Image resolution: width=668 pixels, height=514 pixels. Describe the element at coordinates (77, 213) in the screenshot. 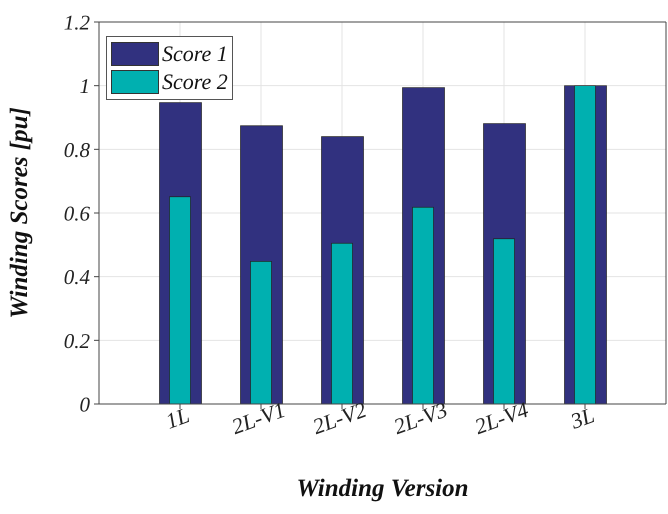

I see `y-tick-label: 0.6` at that location.